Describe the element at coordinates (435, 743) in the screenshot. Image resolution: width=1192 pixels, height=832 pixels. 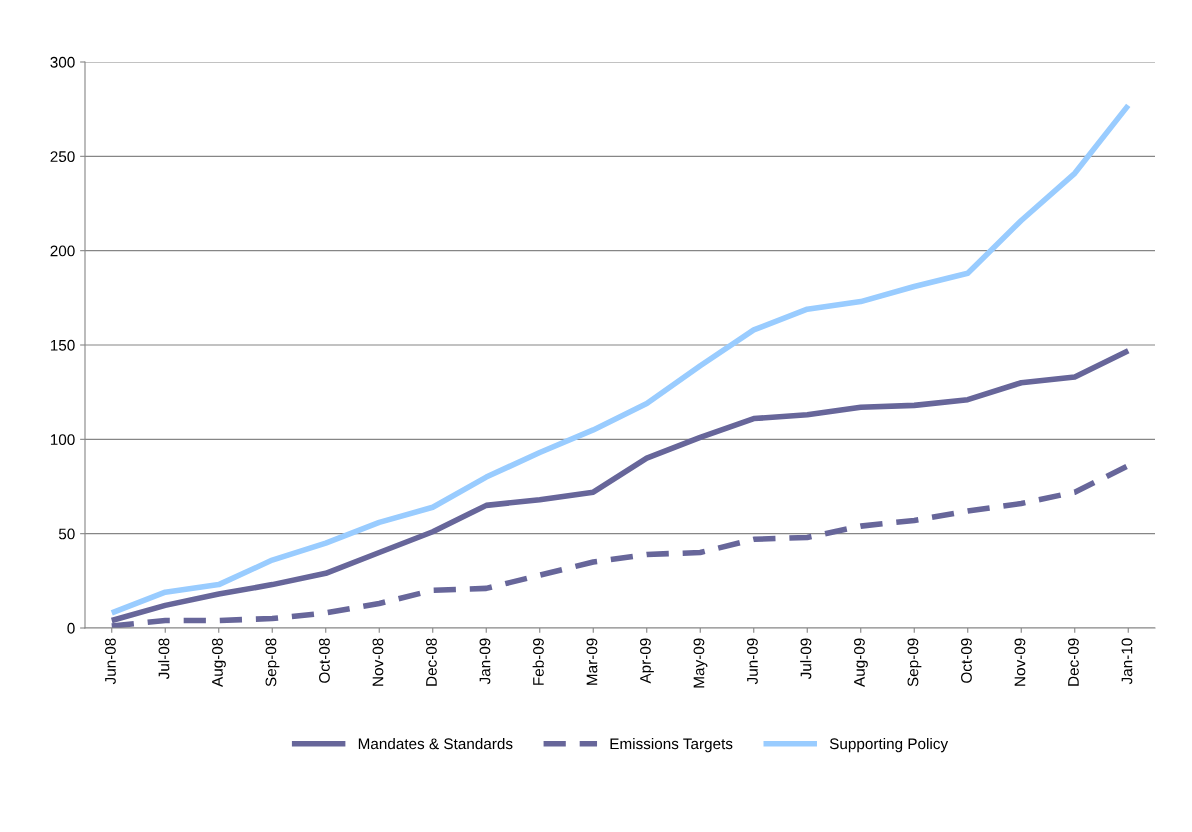
I see `legend-label: Mandates & Standards` at that location.